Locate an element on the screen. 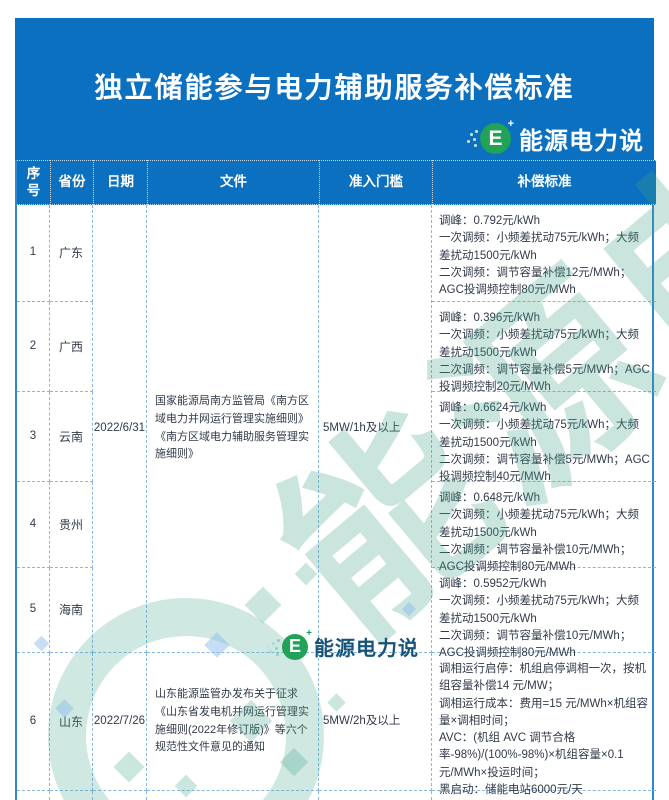  cell-seq: 6 is located at coordinates (33, 722).